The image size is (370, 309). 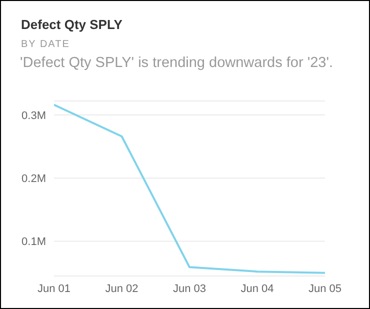 I want to click on x-tick-label: Jun 01, so click(x=54, y=288).